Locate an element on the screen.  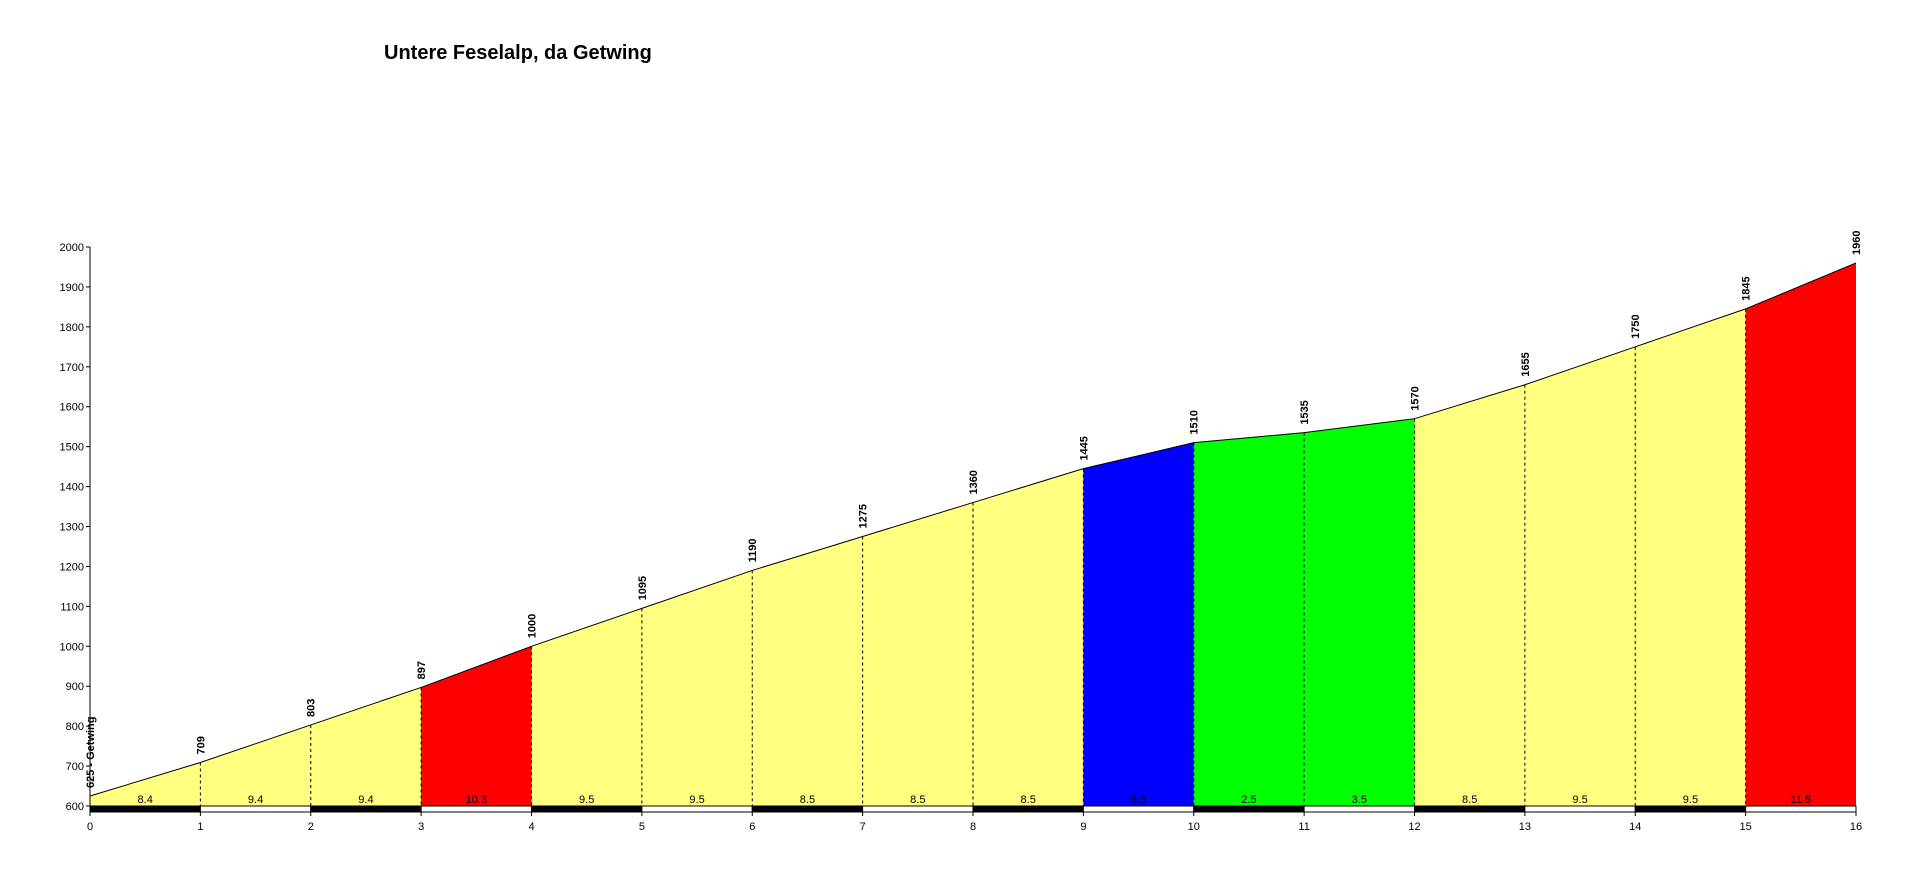
elevation-label: 803 is located at coordinates (312, 708).